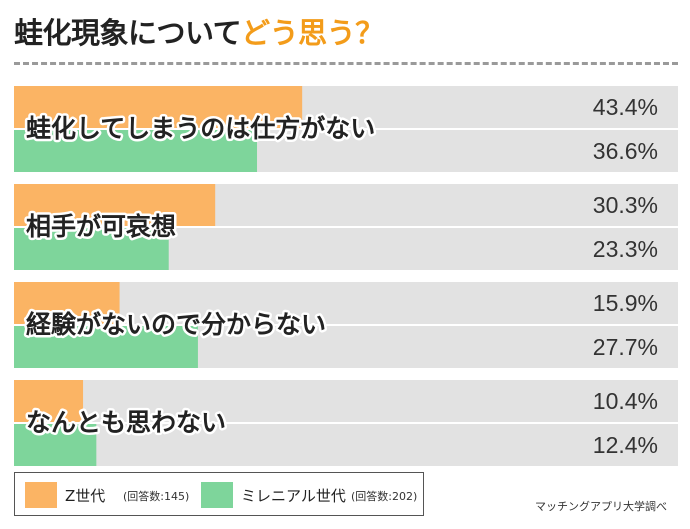  Describe the element at coordinates (625, 445) in the screenshot. I see `value-label: 12.4%` at that location.